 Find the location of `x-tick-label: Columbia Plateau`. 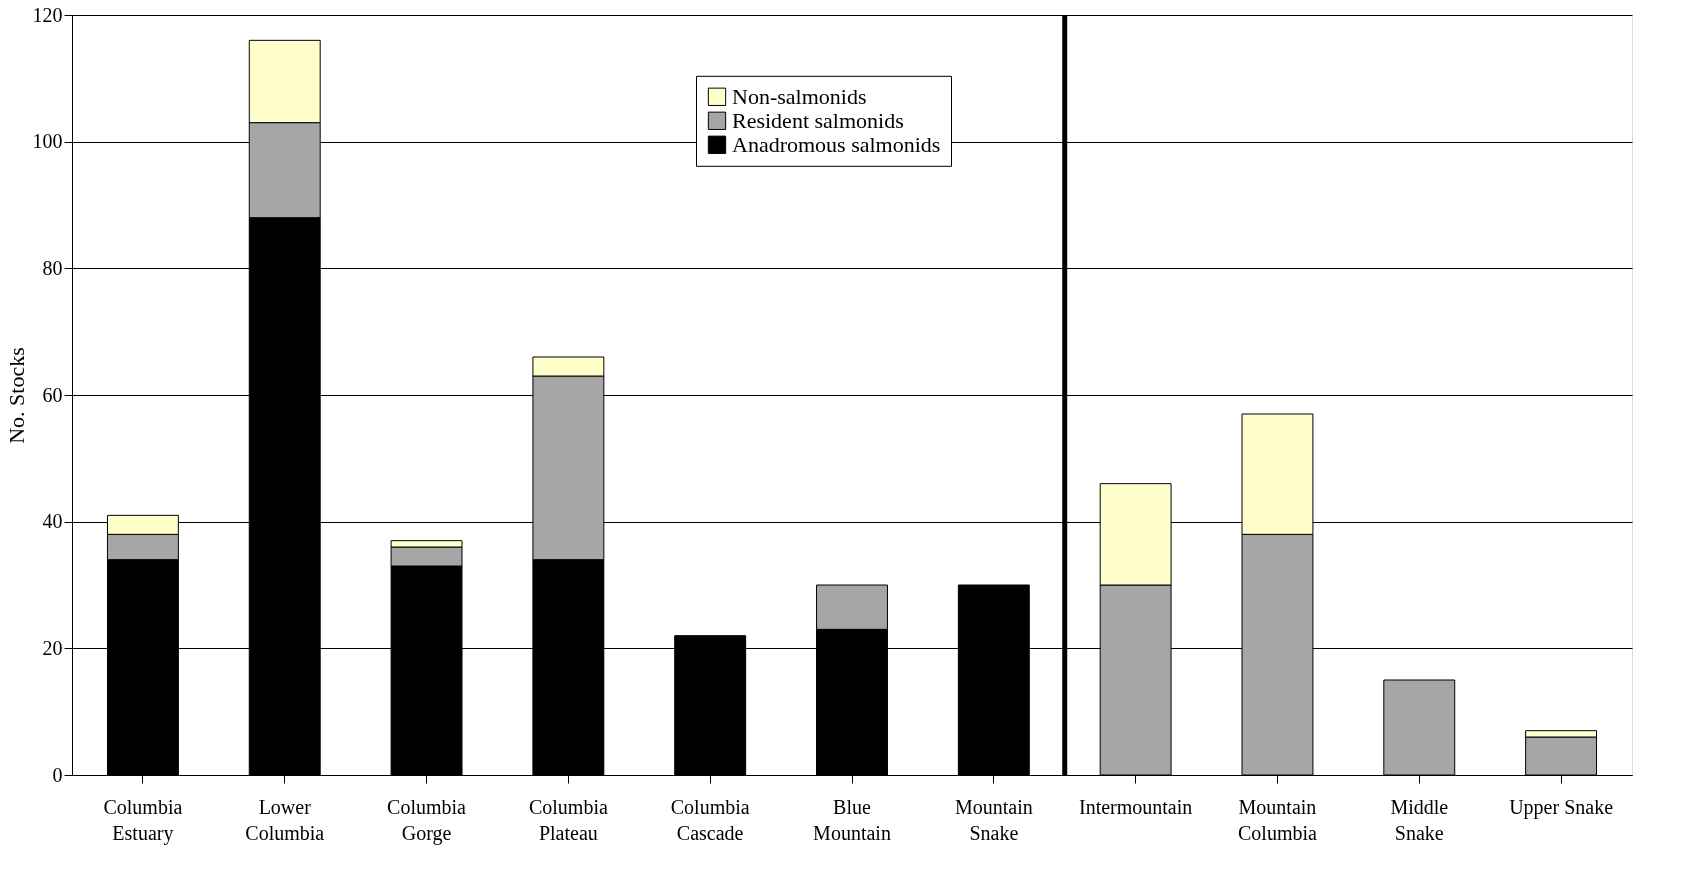

x-tick-label: Columbia Plateau is located at coordinates (568, 819).